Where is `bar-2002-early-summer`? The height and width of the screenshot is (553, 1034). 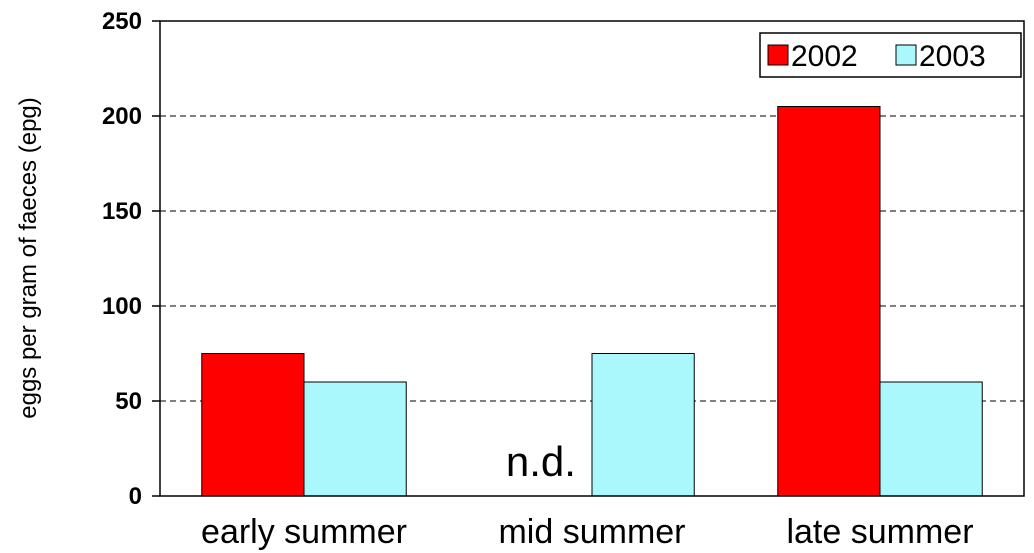 bar-2002-early-summer is located at coordinates (253, 425).